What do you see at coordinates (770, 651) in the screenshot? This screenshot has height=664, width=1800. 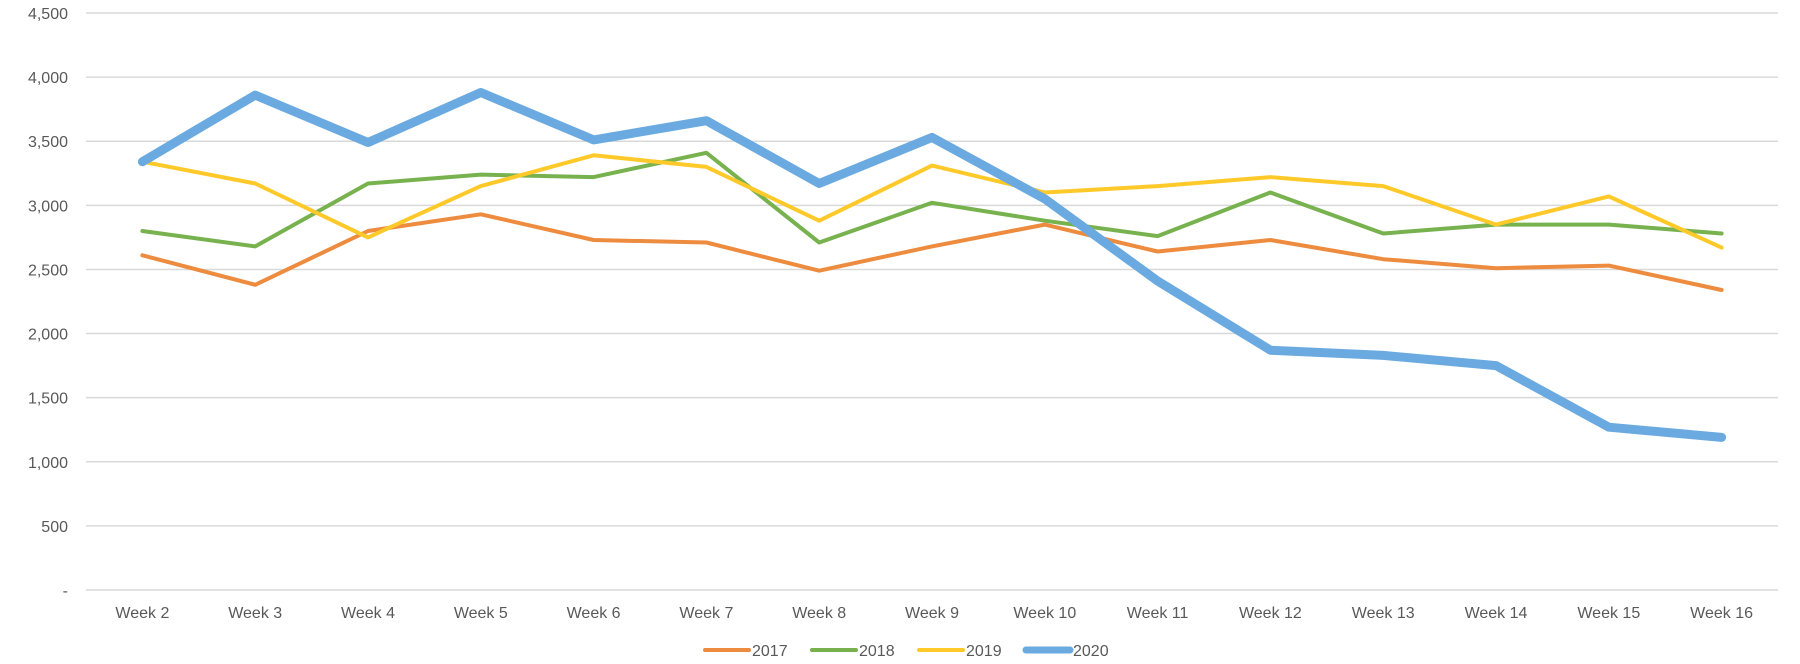 I see `legend-label-2017: 2017` at bounding box center [770, 651].